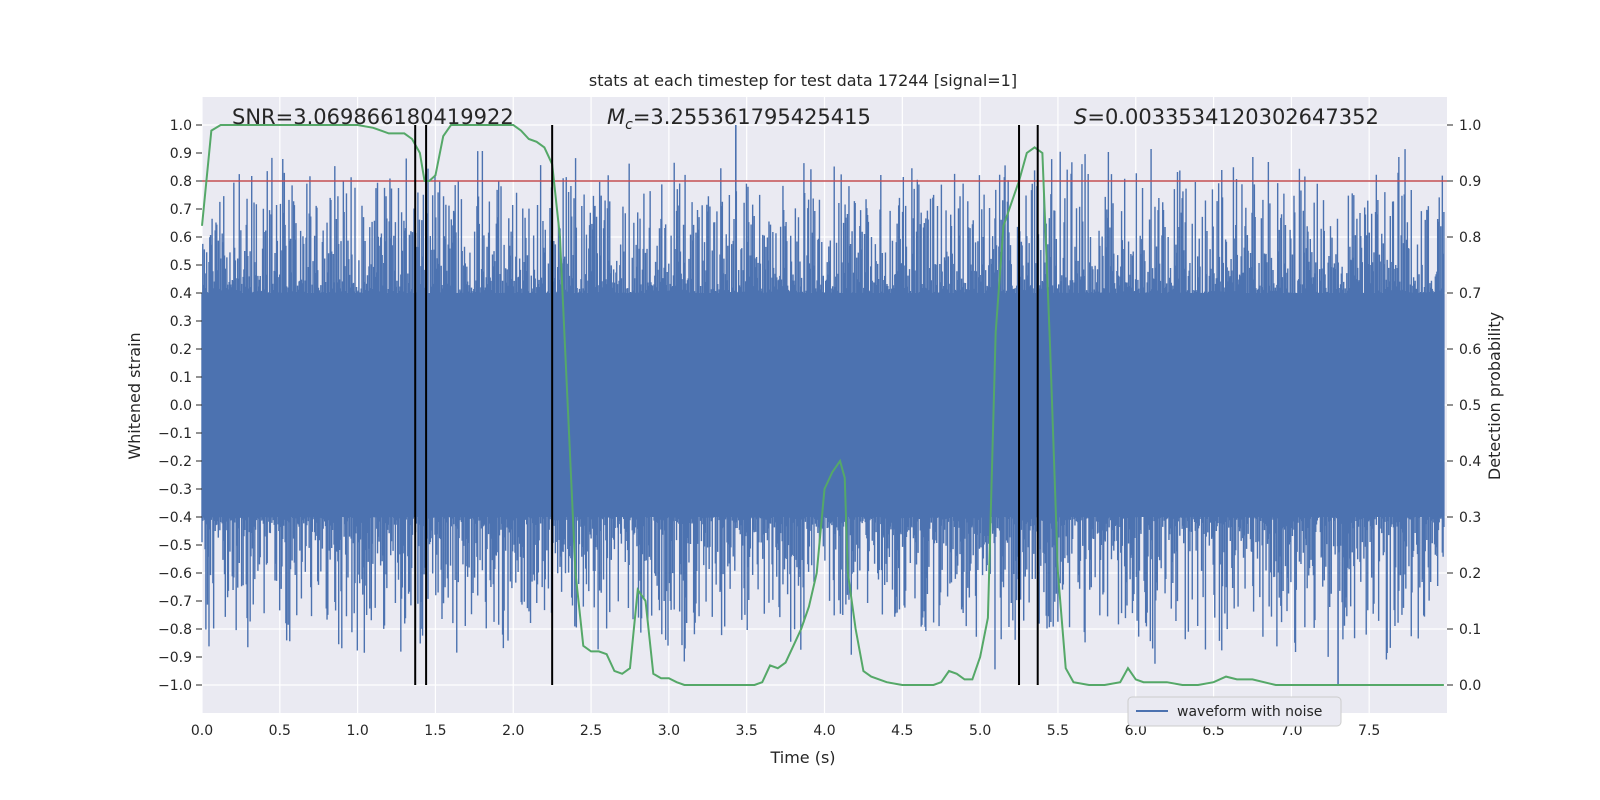 The height and width of the screenshot is (800, 1600). What do you see at coordinates (435, 731) in the screenshot?
I see `x-tick-label-3: 1.5` at bounding box center [435, 731].